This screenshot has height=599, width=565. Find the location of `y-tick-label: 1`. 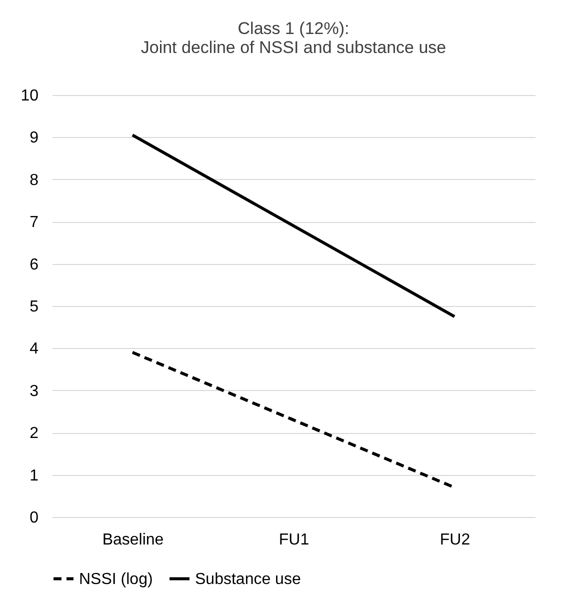

y-tick-label: 1 is located at coordinates (34, 475).